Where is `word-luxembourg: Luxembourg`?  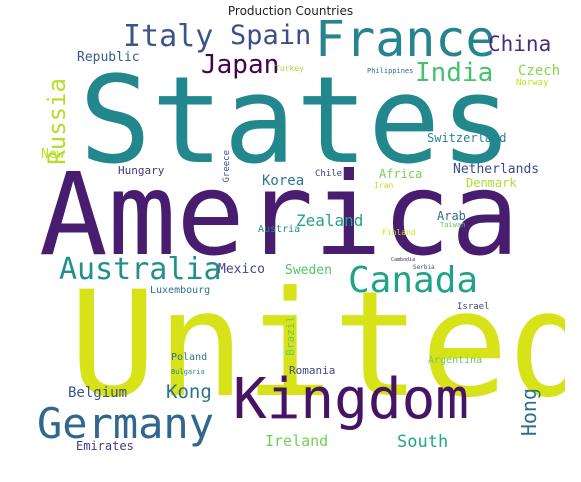
word-luxembourg: Luxembourg is located at coordinates (180, 290).